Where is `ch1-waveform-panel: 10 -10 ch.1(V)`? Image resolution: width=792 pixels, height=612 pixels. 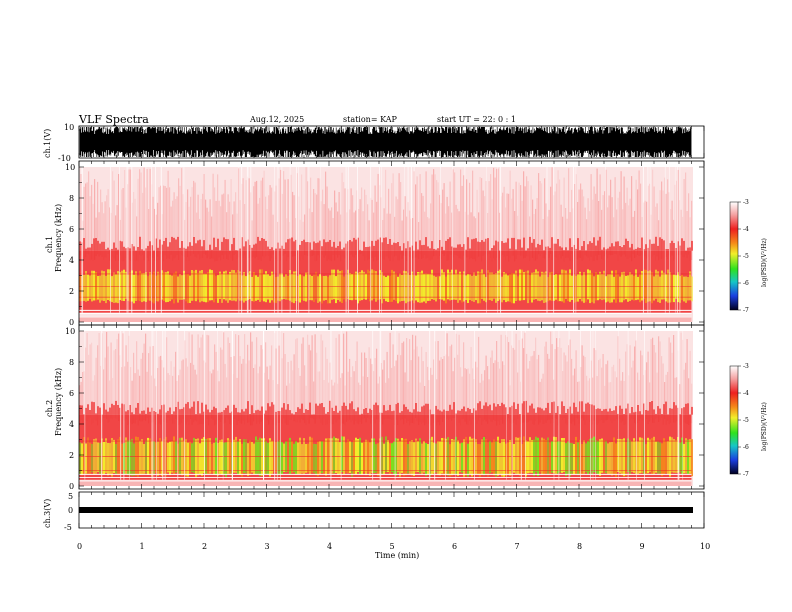 ch1-waveform-panel: 10 -10 ch.1(V) is located at coordinates (374, 143).